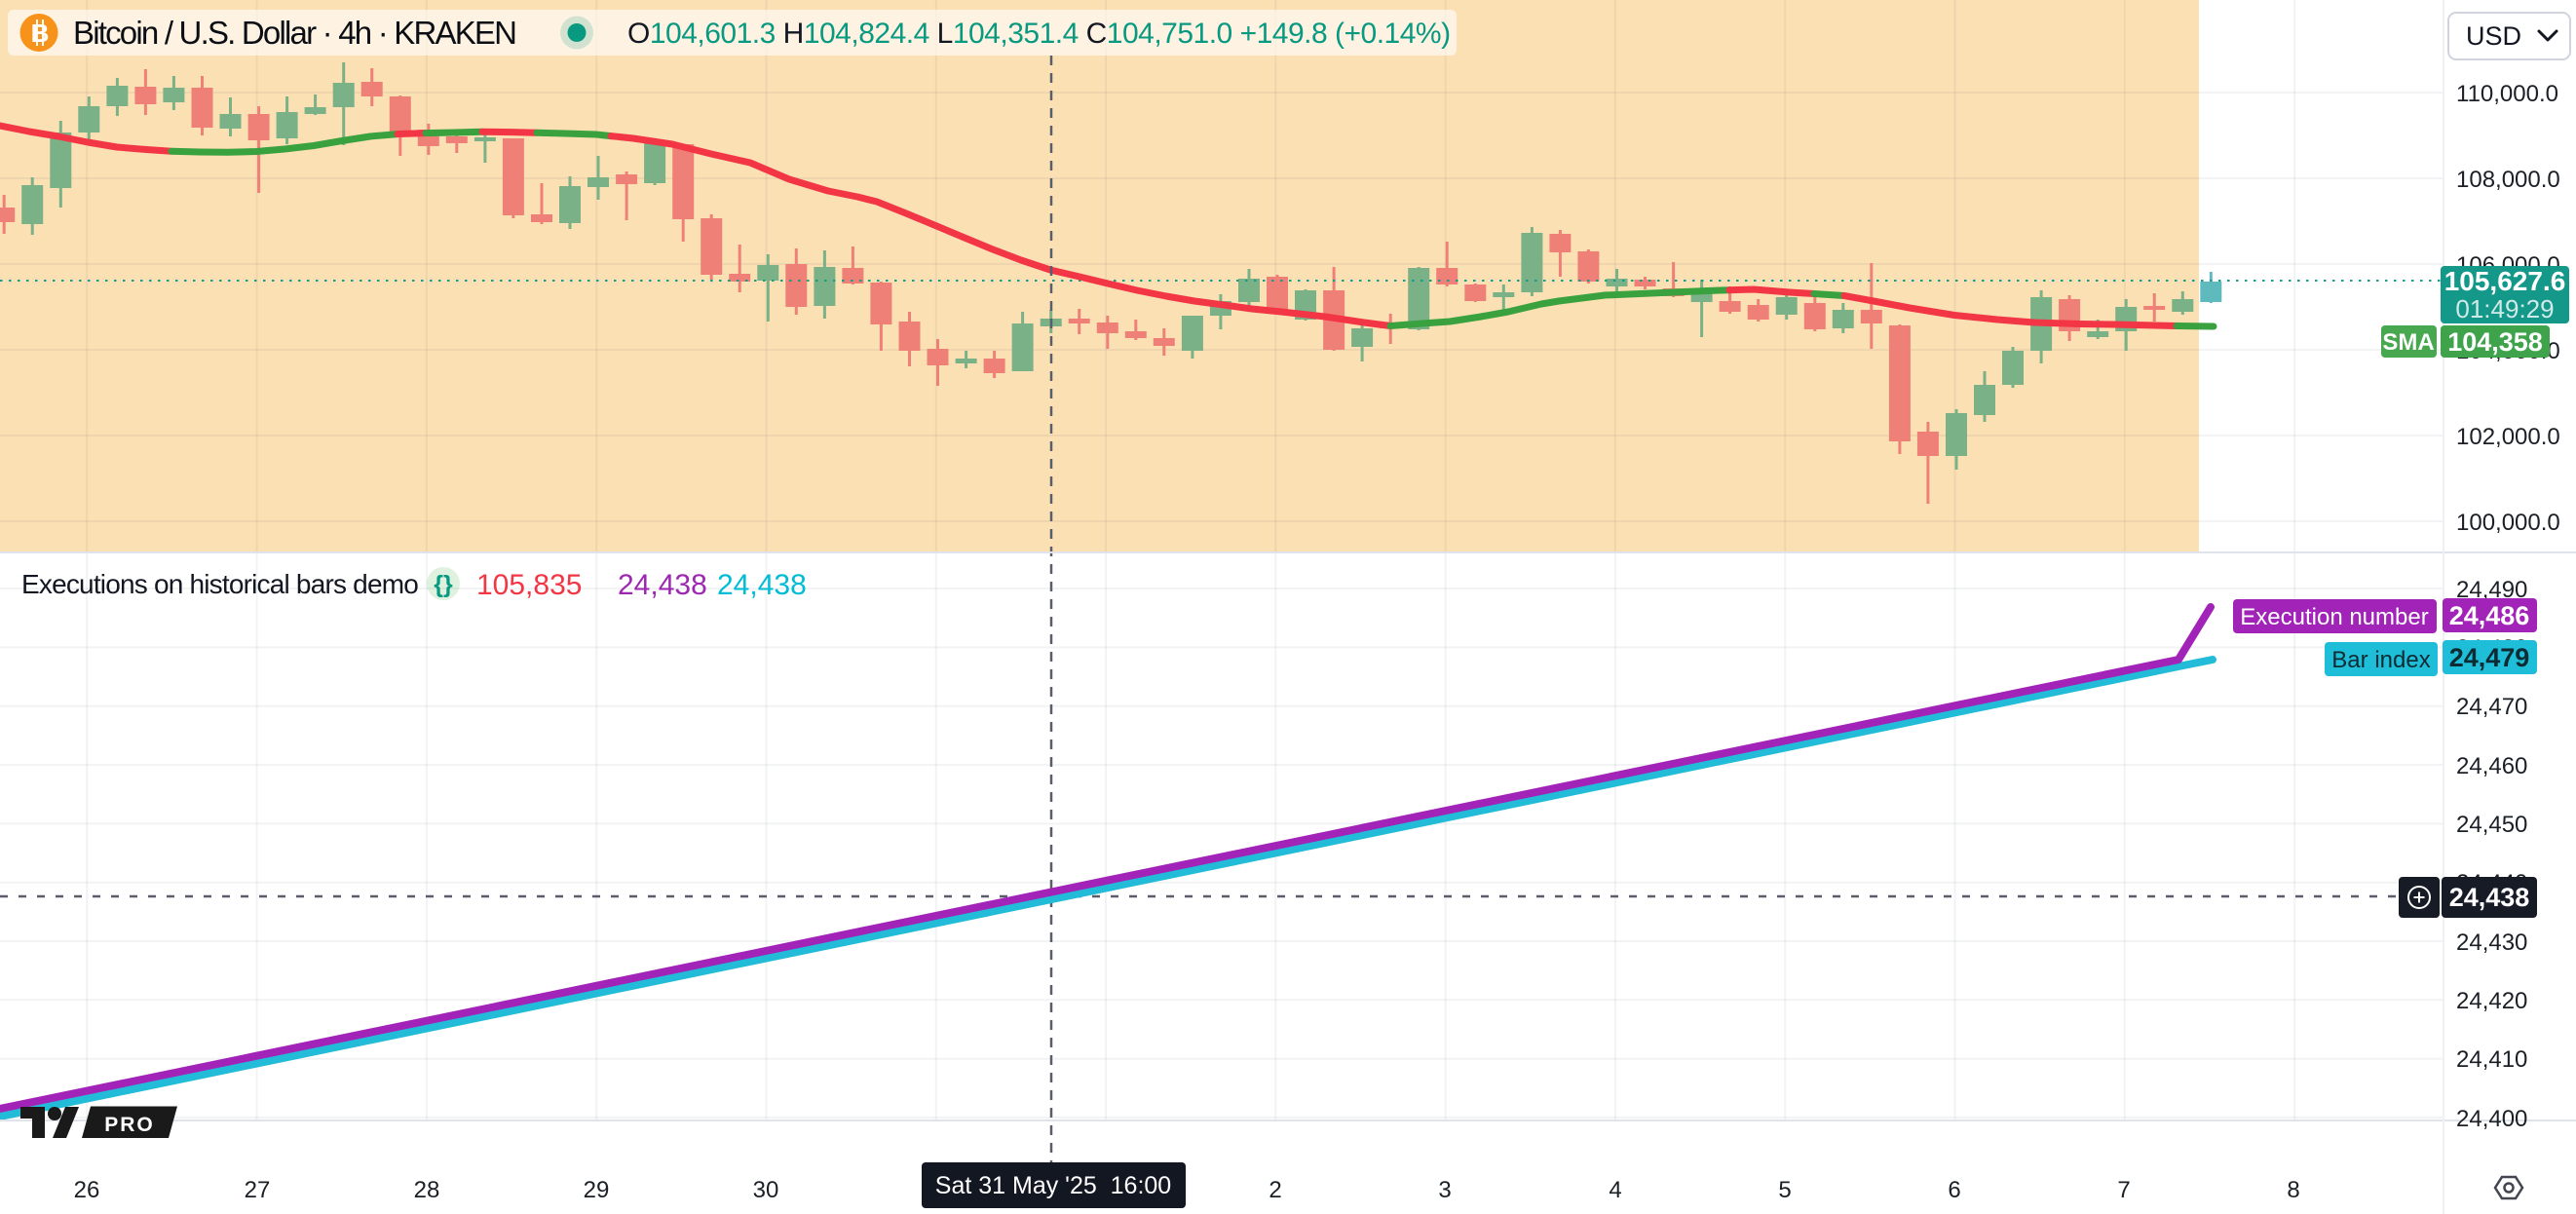 The image size is (2576, 1214). Describe the element at coordinates (2489, 615) in the screenshot. I see `svg-text: 24,486` at that location.